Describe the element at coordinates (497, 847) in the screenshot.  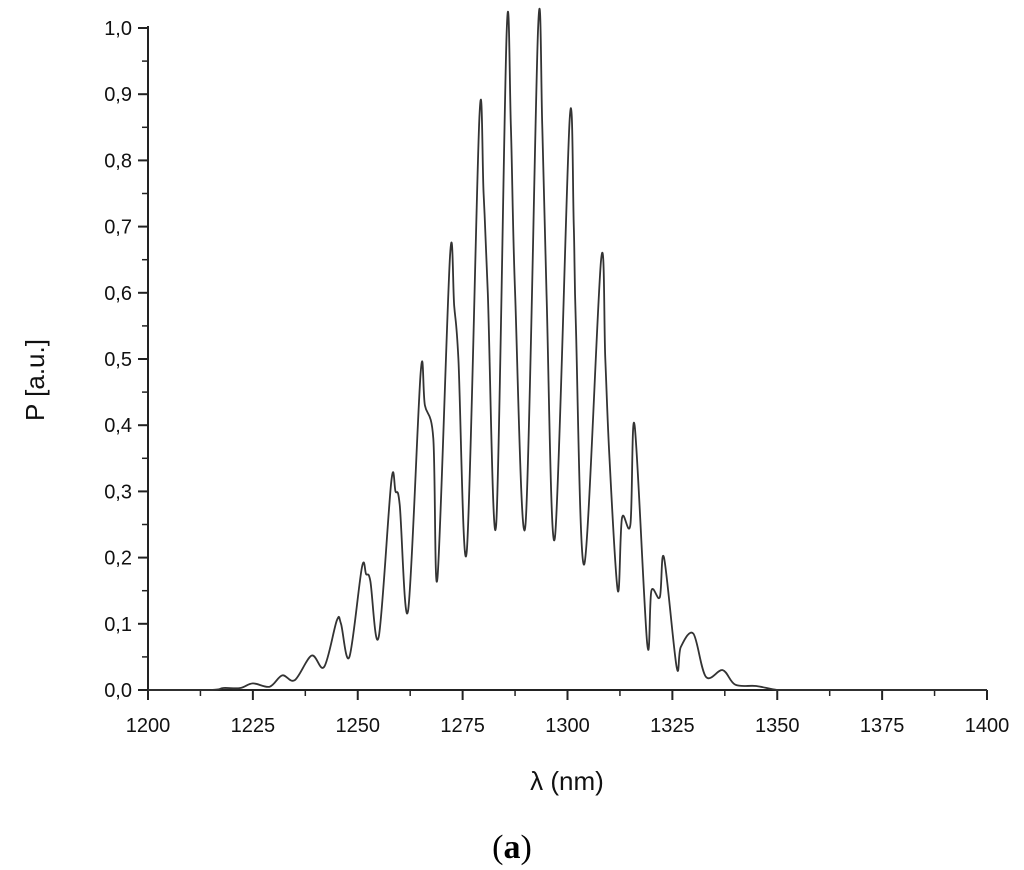
I see `panel-label-open: (` at that location.